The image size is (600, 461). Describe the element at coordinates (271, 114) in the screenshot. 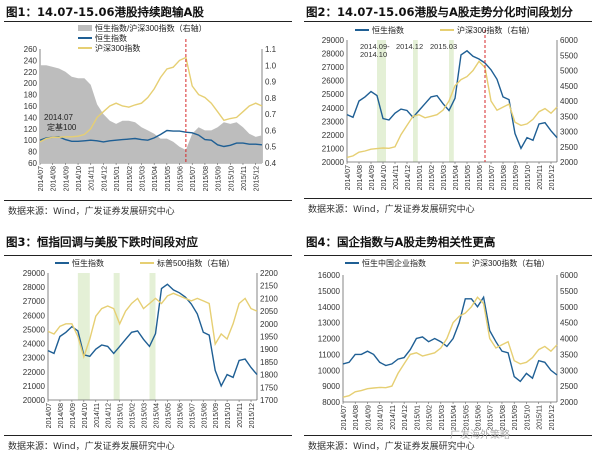

I see `right-tick-label: 0.7` at that location.